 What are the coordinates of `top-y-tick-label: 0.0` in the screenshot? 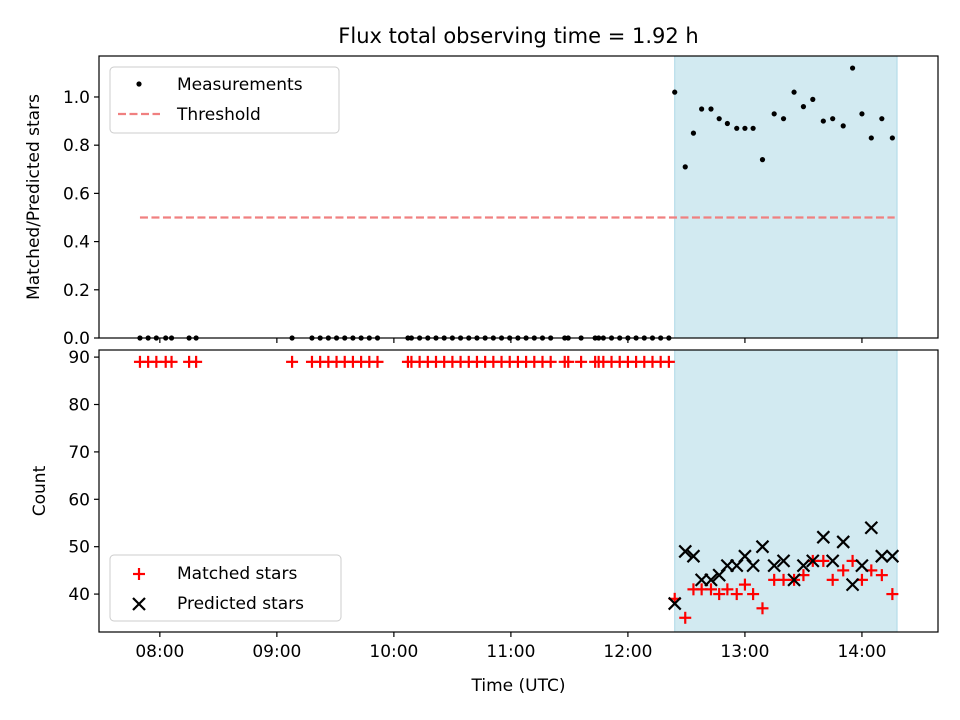 It's located at (76, 339).